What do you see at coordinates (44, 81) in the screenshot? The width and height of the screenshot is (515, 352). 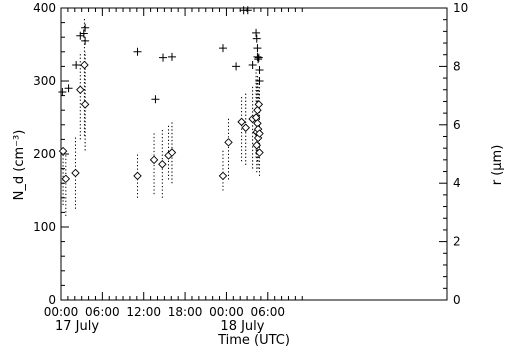 I see `y-left-tick-label: 300` at bounding box center [44, 81].